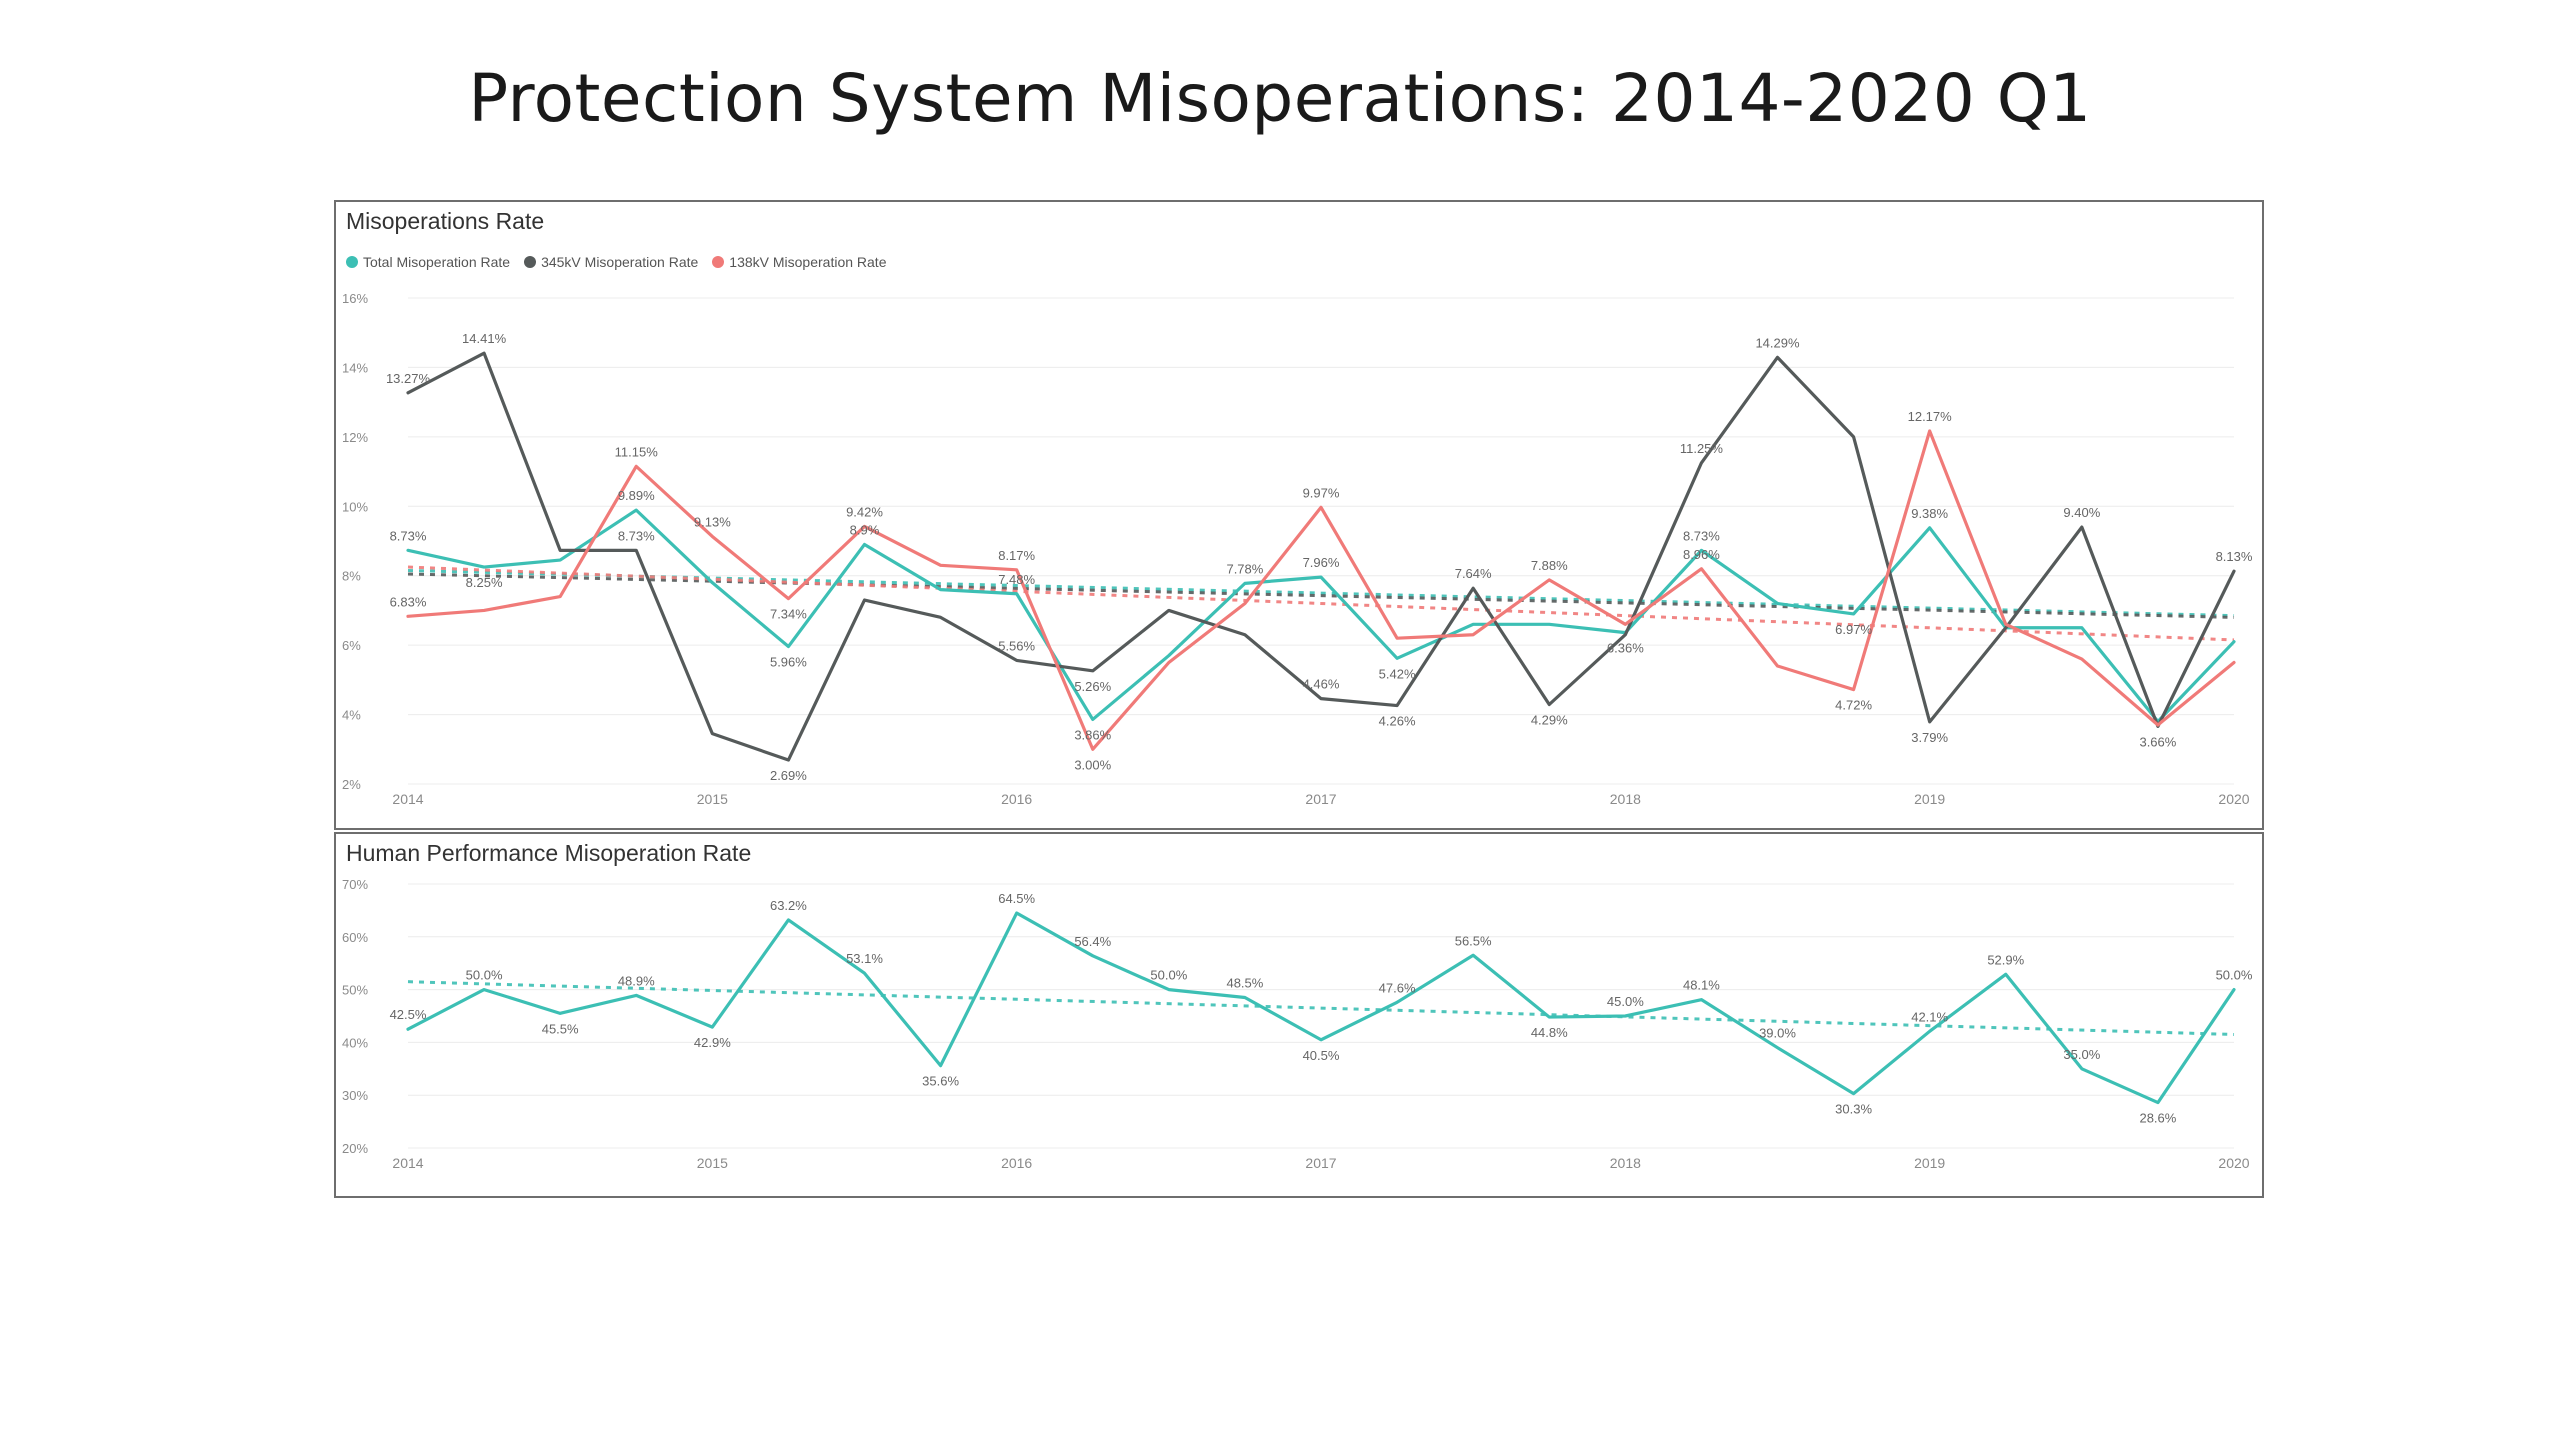 The width and height of the screenshot is (2560, 1440). I want to click on data-label: 8.25%, so click(484, 582).